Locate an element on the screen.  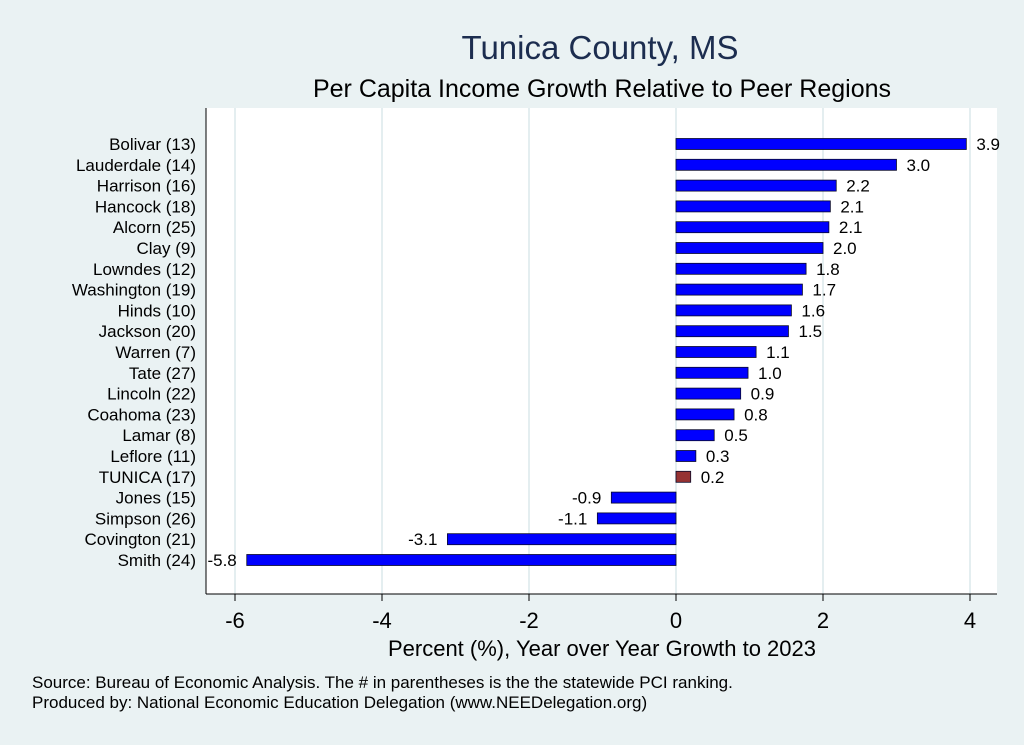
category-label: Washington (19) is located at coordinates (134, 290).